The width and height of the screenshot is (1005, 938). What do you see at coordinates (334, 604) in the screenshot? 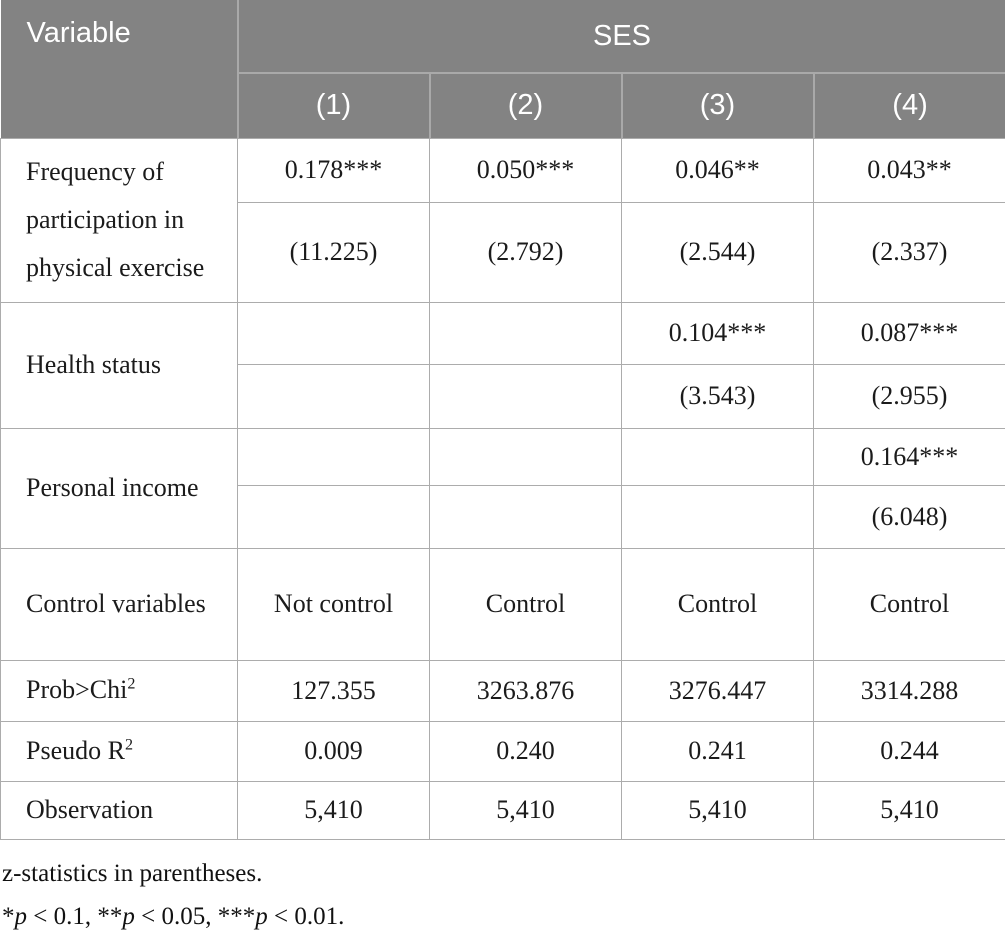
I see `summary-value-cell: Not control` at bounding box center [334, 604].